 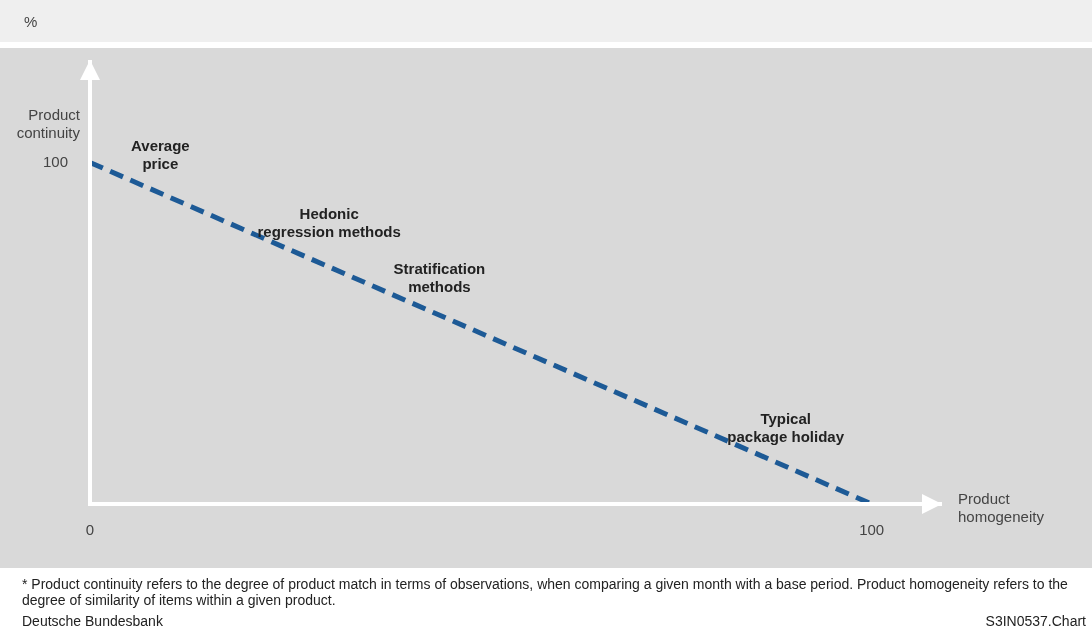 I want to click on annotation: Hedonic regression methods, so click(x=329, y=223).